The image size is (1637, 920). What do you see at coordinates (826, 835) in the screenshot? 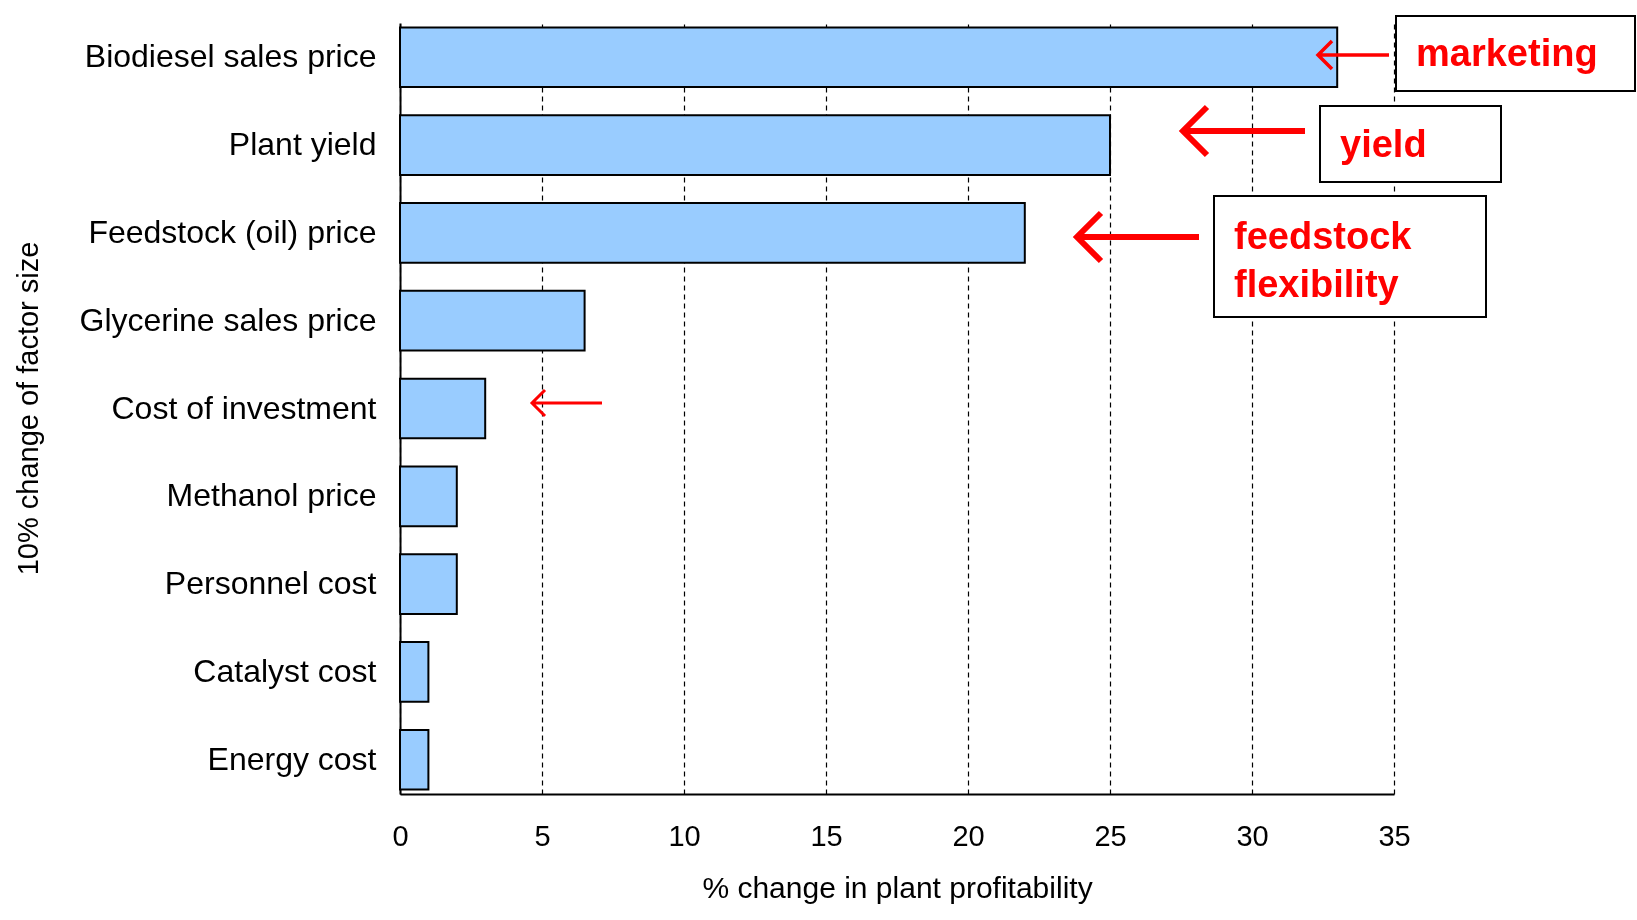
I see `x-tick-label: 15` at bounding box center [826, 835].